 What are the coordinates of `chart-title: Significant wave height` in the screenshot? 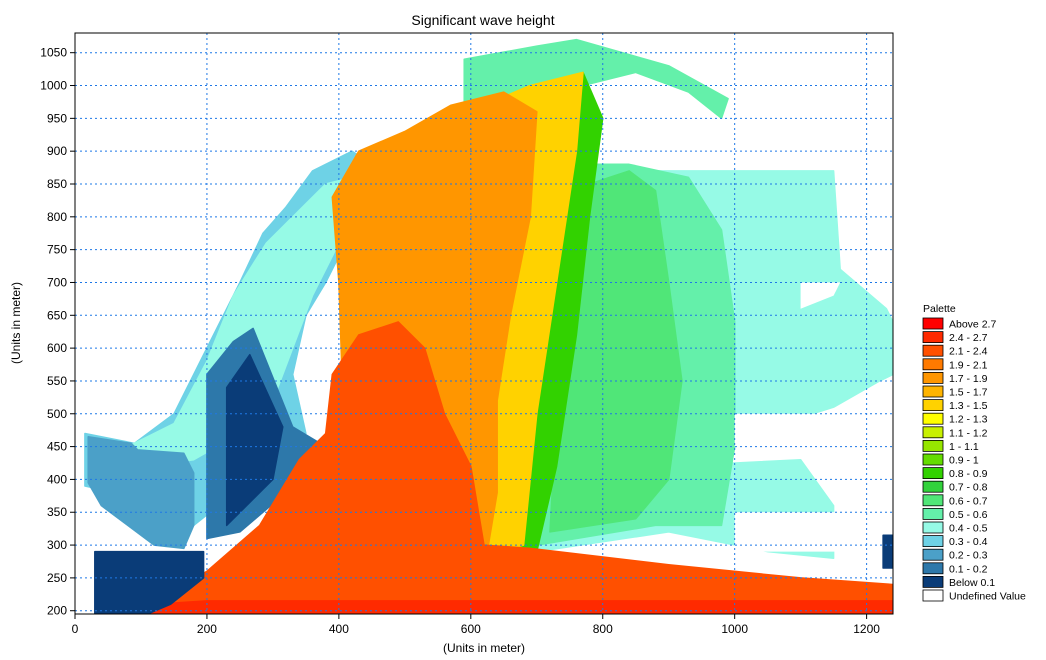 It's located at (482, 20).